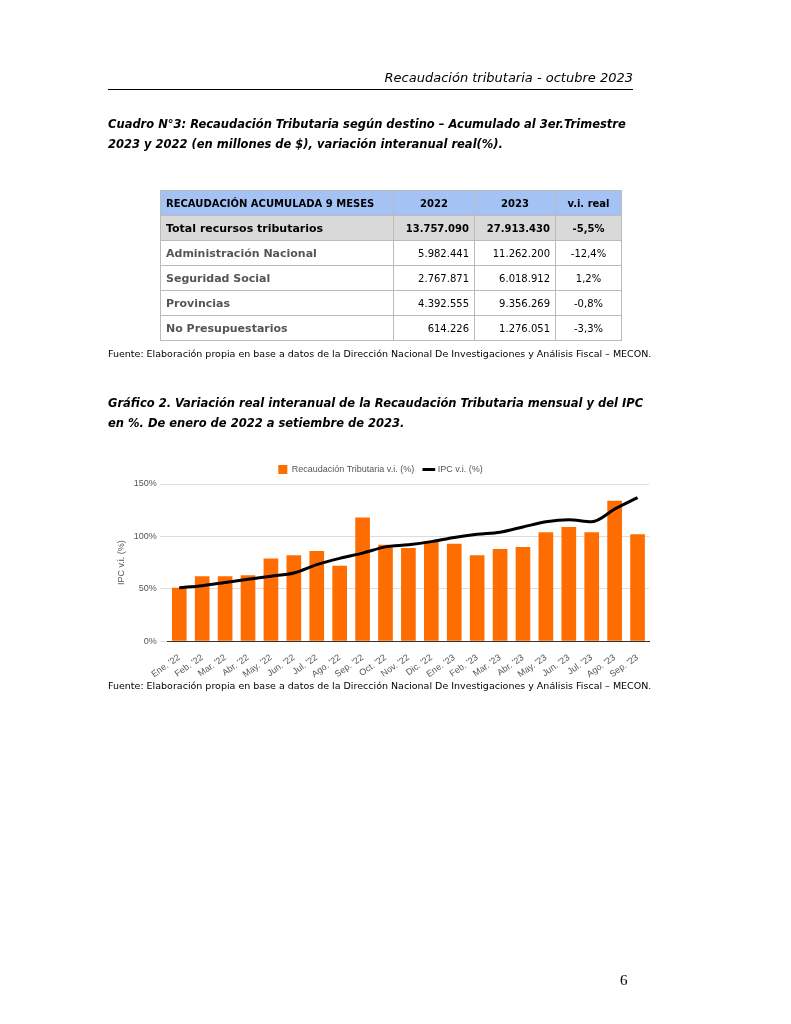 The width and height of the screenshot is (791, 1024). I want to click on line-series, so click(408, 543).